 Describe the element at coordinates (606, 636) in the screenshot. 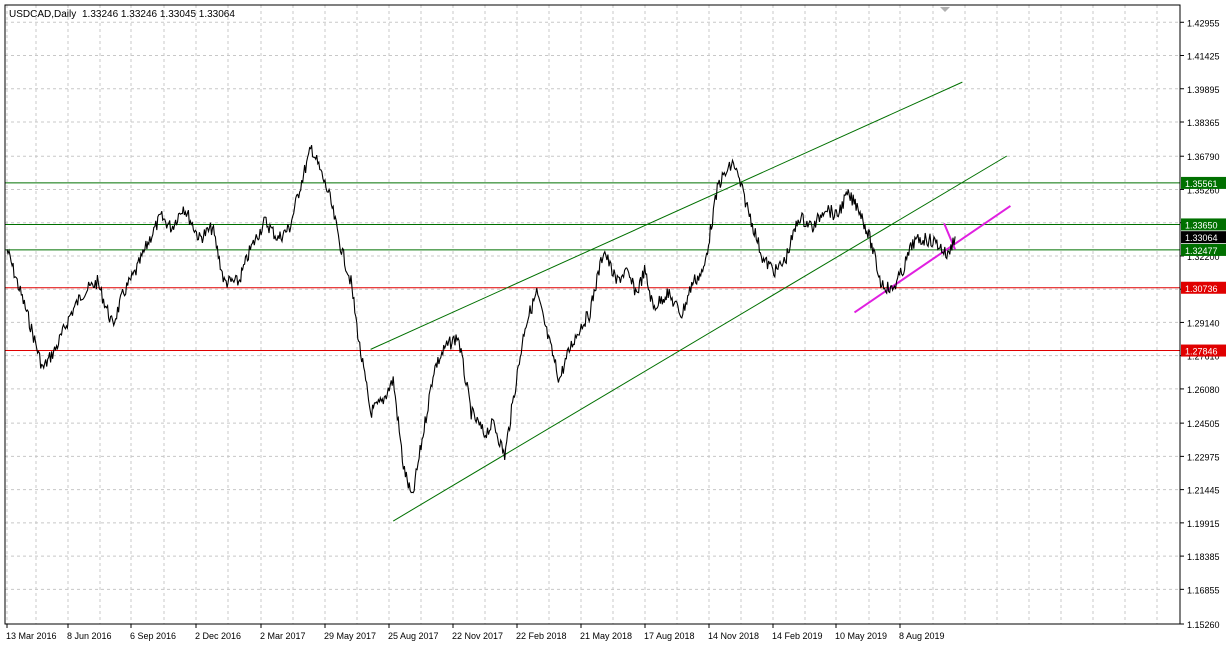

I see `x-tick-label: 21 May 2018` at that location.